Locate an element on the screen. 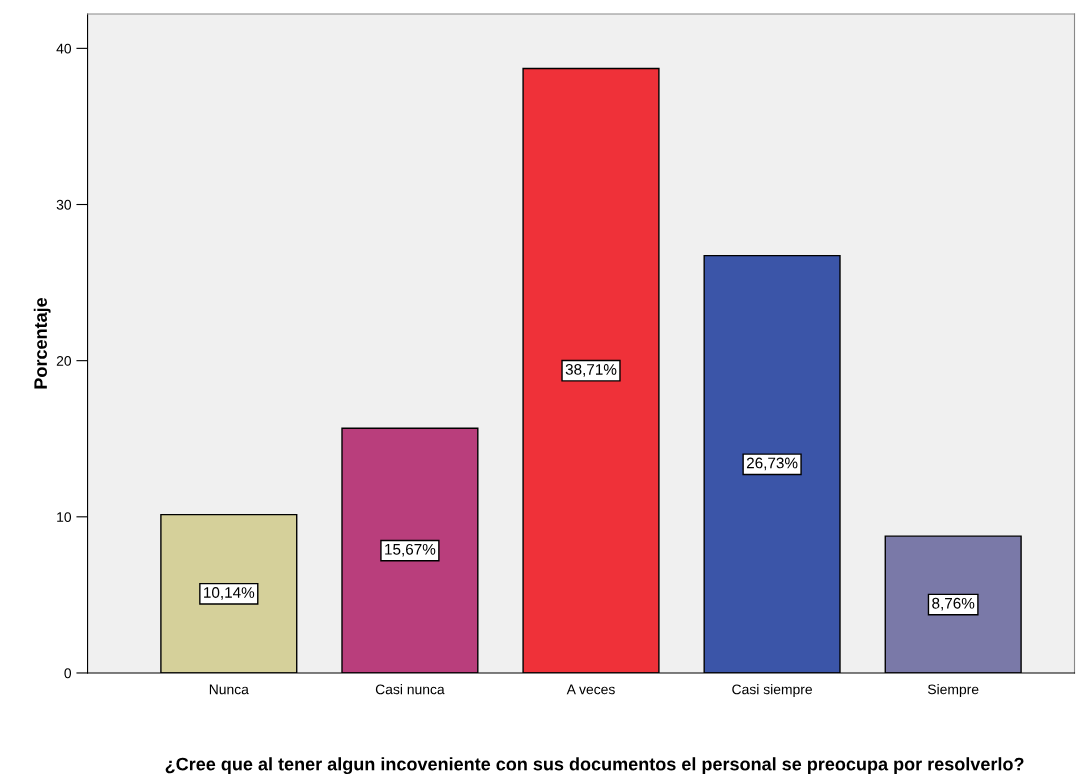 The image size is (1081, 778). x-tick-label: Casi nunca is located at coordinates (410, 689).